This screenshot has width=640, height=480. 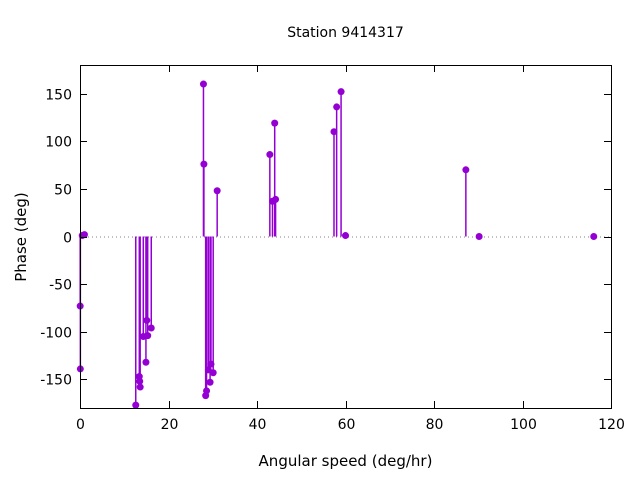 I want to click on y-tick-label: 150, so click(x=58, y=96).